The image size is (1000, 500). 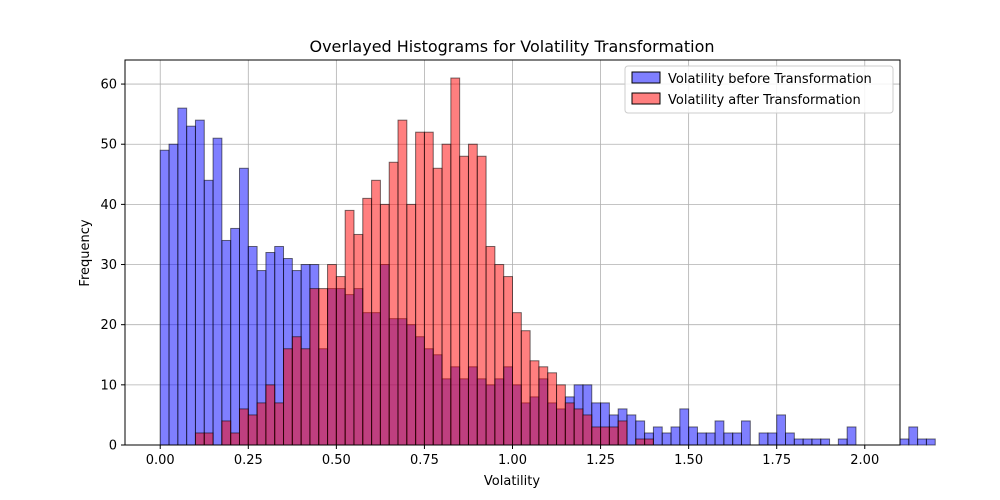 What do you see at coordinates (113, 446) in the screenshot?
I see `y-tick-label: 0` at bounding box center [113, 446].